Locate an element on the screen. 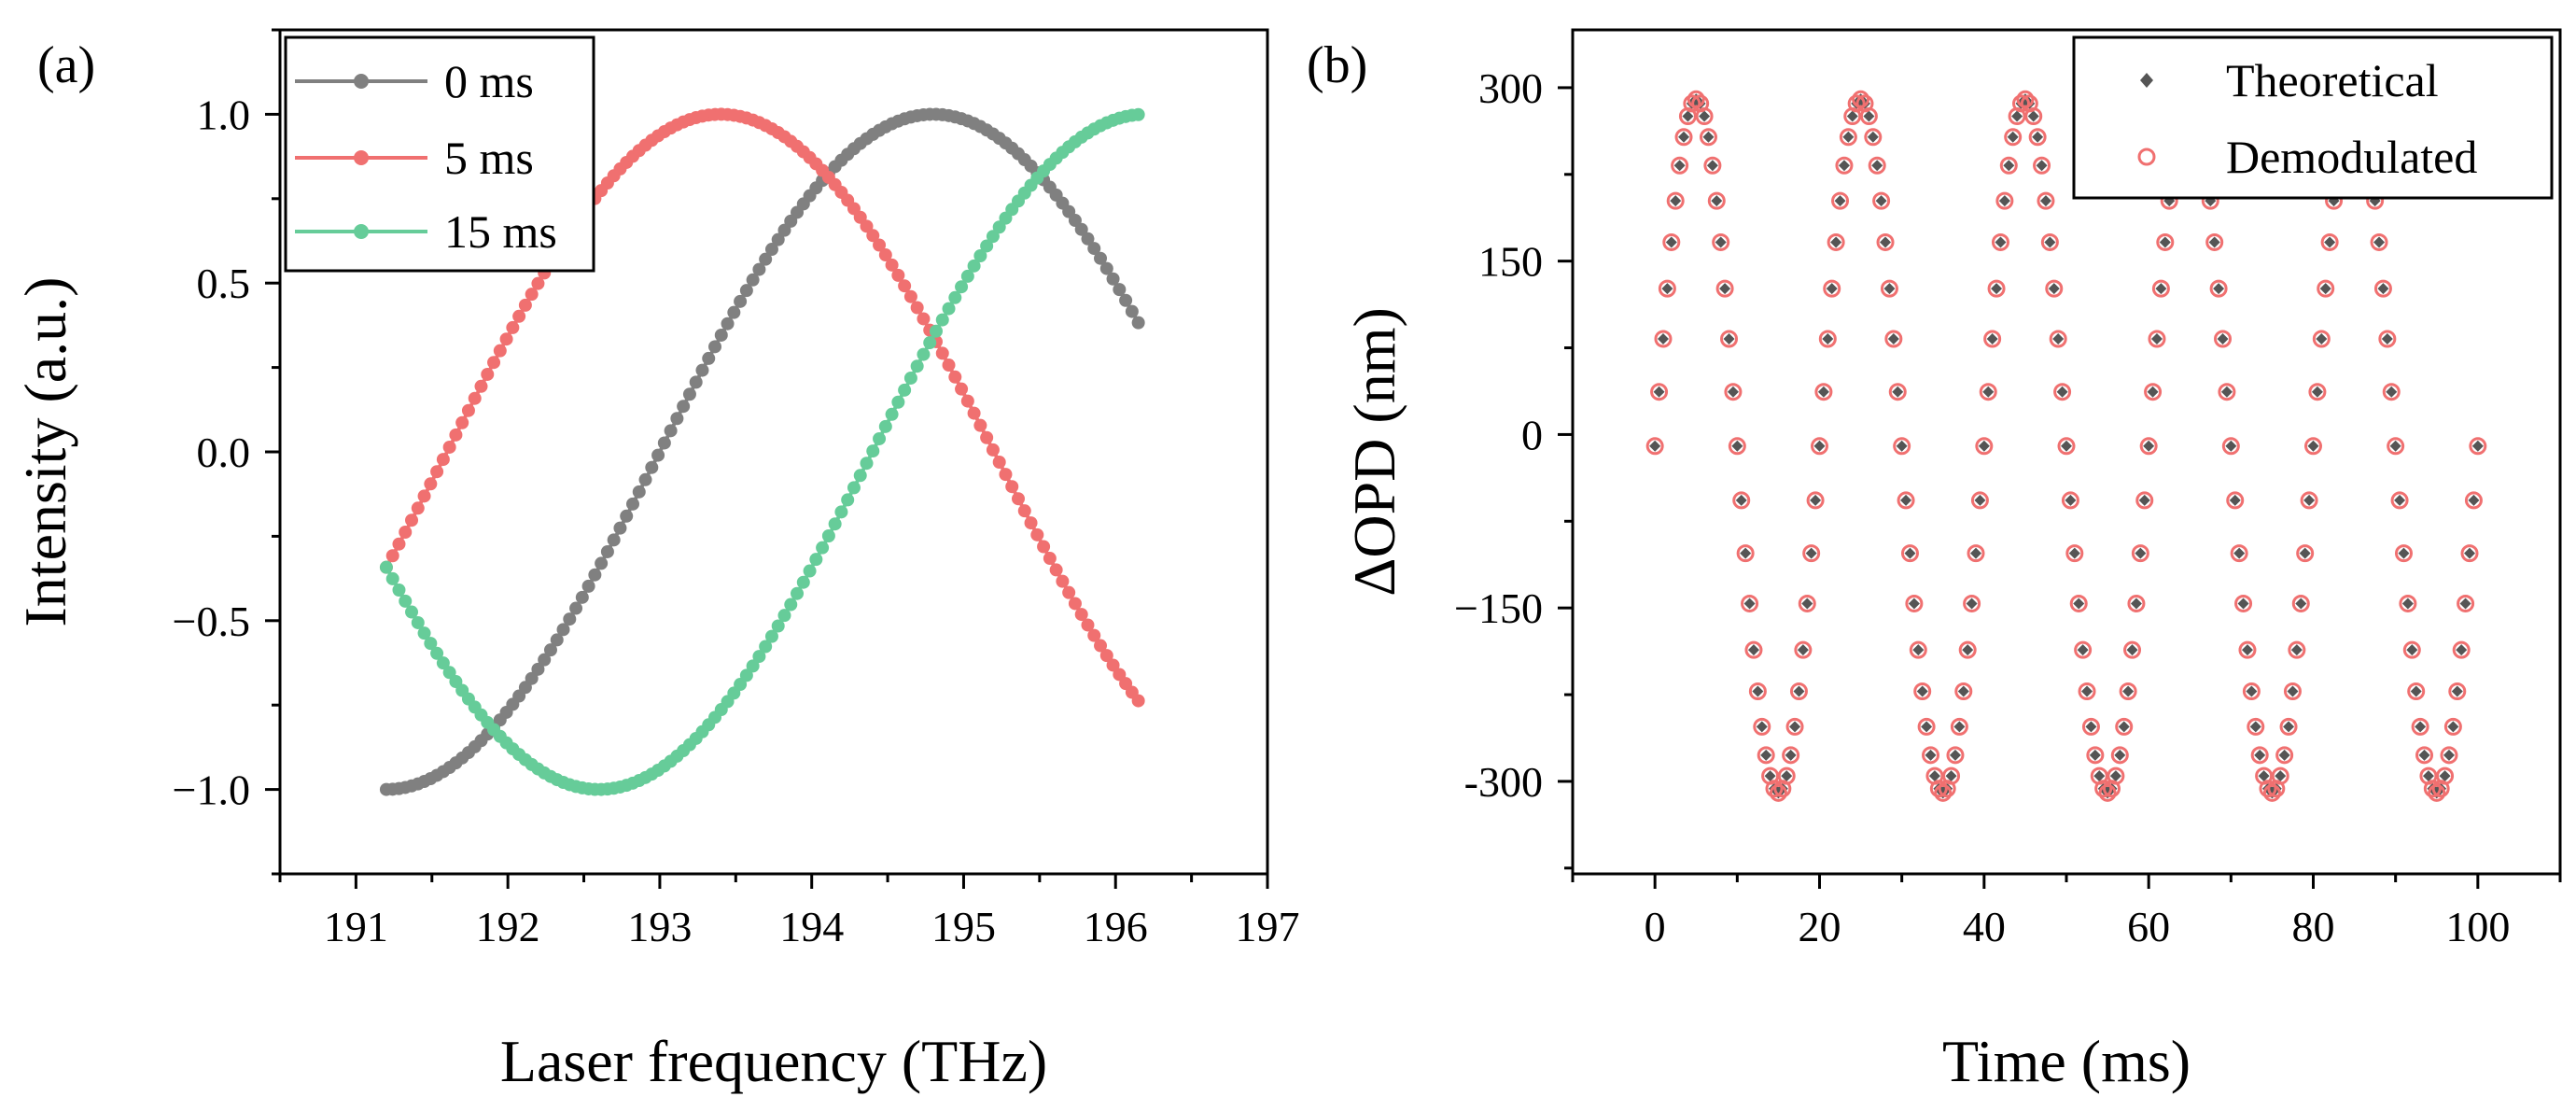  x-tick-label: 0 is located at coordinates (1655, 926).